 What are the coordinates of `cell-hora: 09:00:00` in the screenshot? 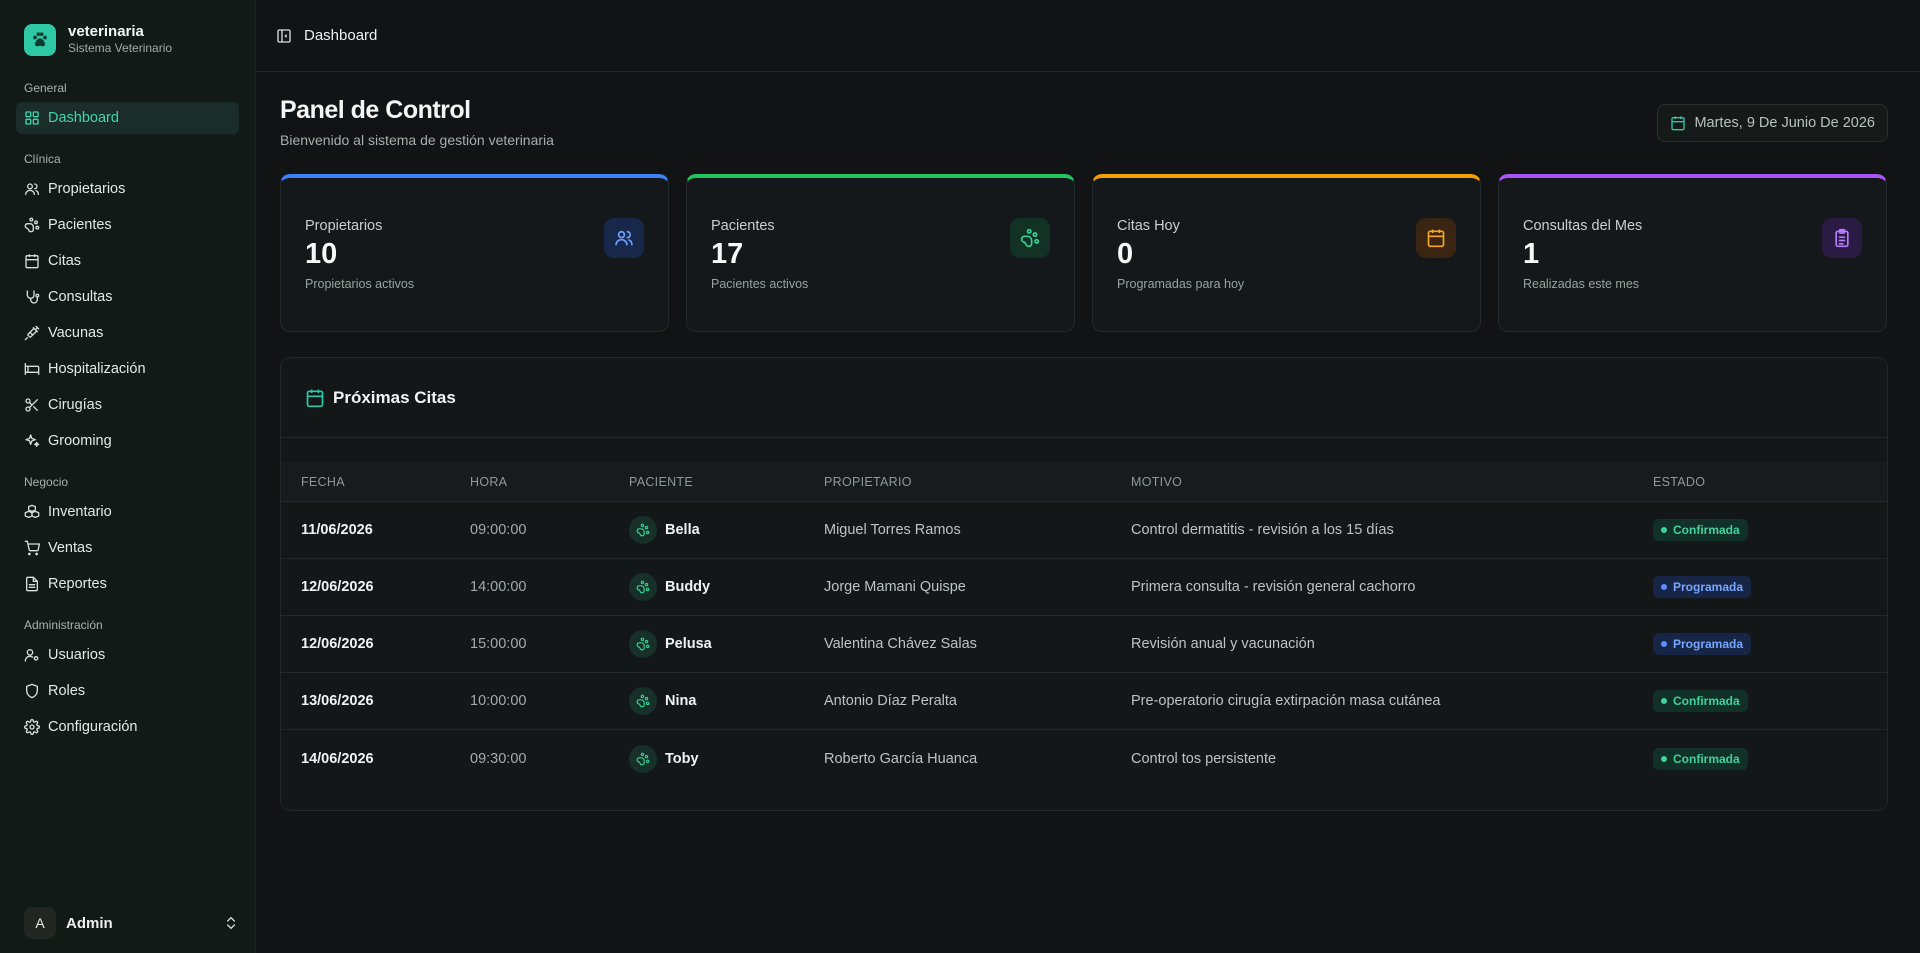 It's located at (498, 530).